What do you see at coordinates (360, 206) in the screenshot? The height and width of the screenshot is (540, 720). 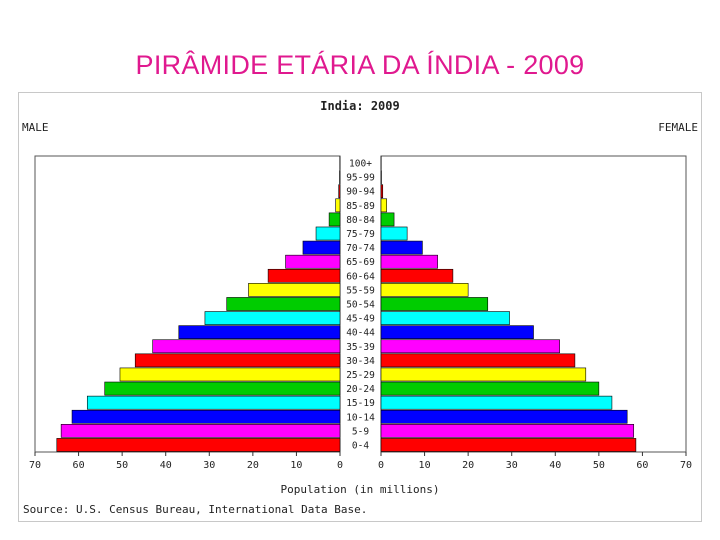 I see `age-group-label: 85-89` at bounding box center [360, 206].